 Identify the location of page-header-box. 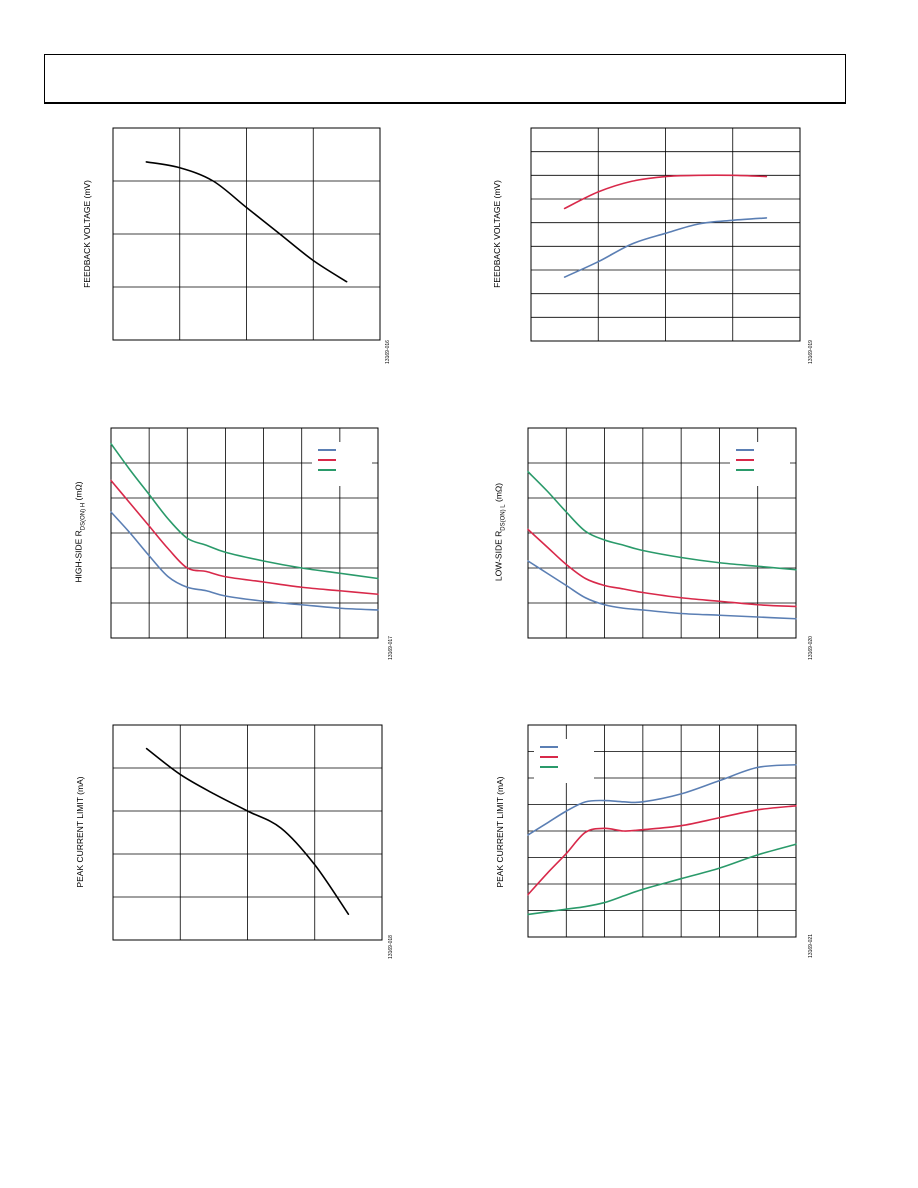
(445, 79).